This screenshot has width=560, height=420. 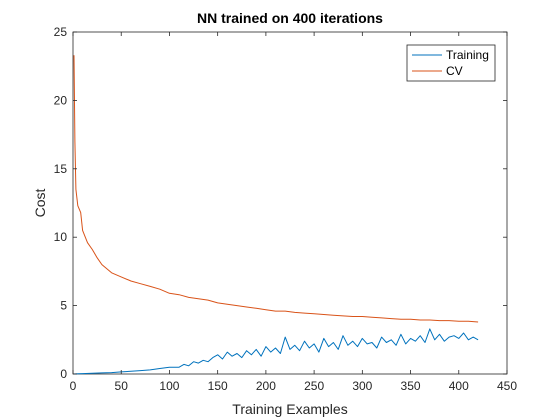 I want to click on y-tick-label: 5, so click(x=63, y=306).